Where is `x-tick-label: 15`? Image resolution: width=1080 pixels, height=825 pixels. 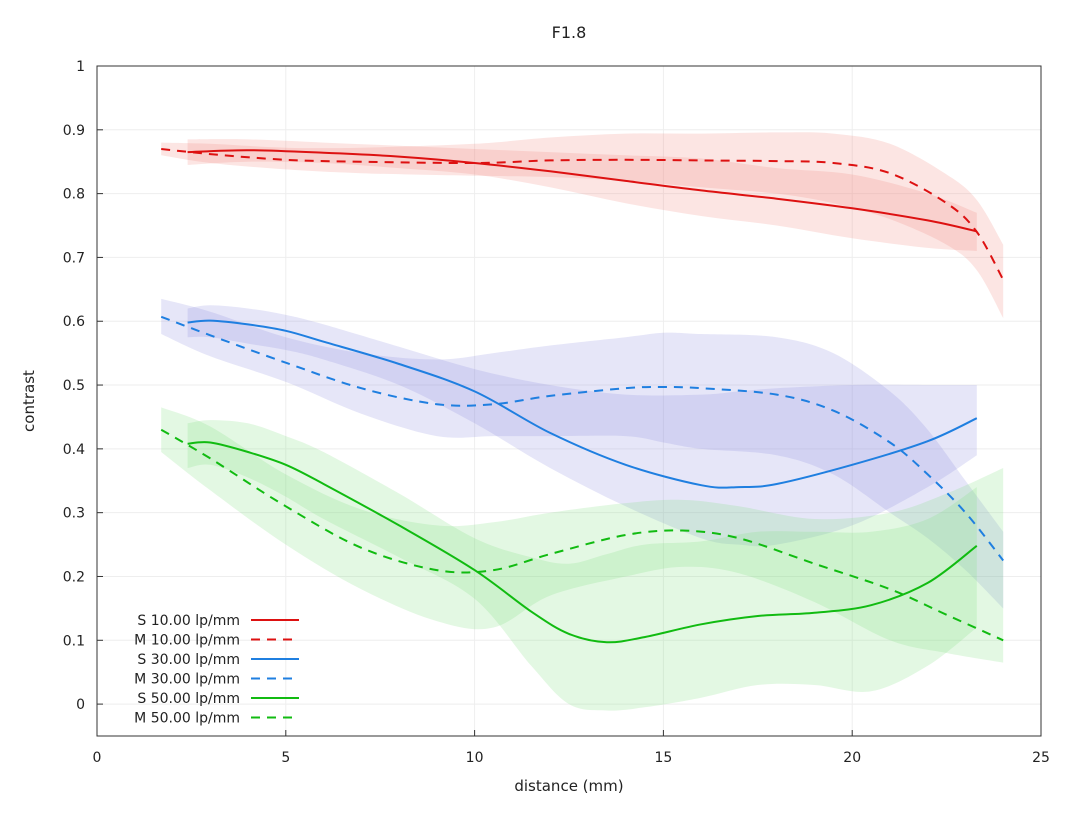 x-tick-label: 15 is located at coordinates (663, 758).